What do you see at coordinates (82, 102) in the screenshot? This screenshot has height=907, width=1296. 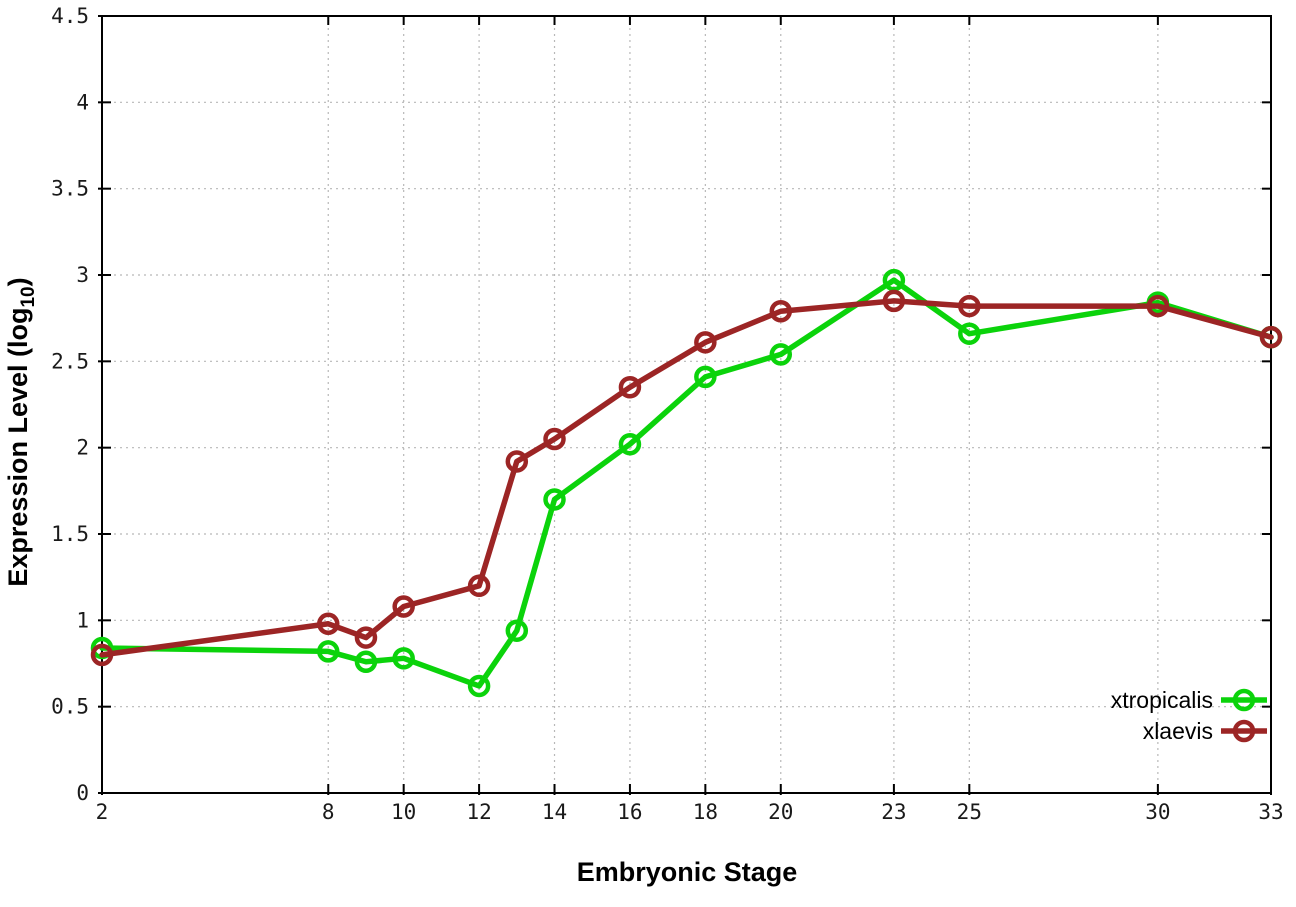 I see `y-tick-label: 4` at bounding box center [82, 102].